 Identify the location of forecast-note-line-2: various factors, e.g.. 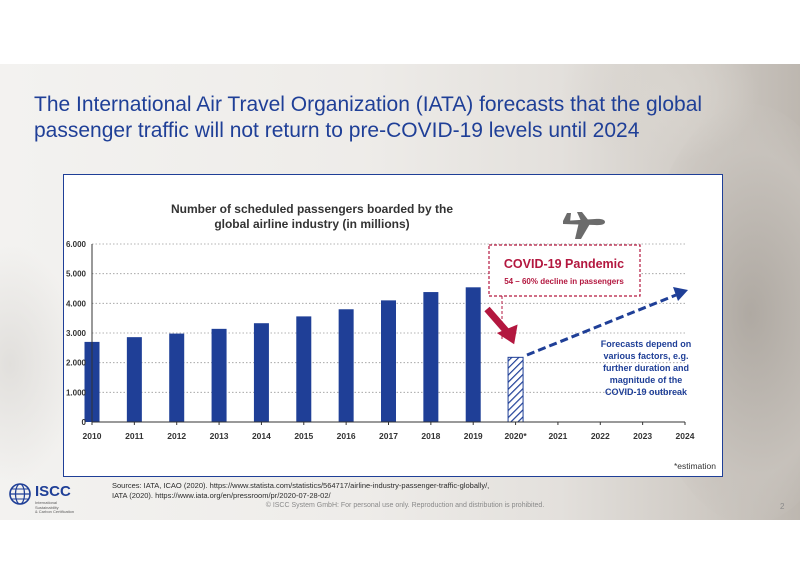
(645, 356).